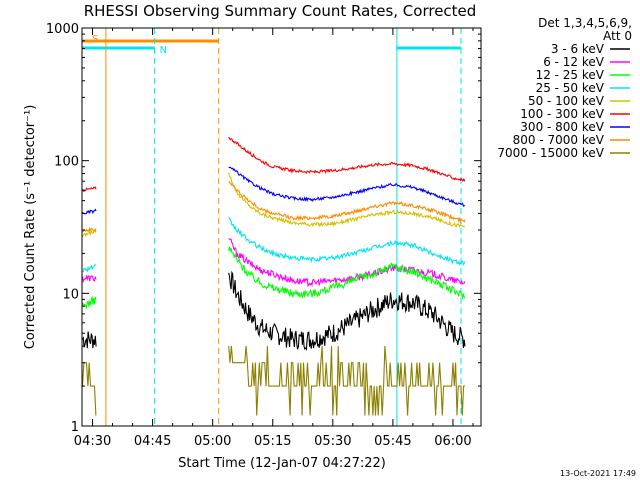  What do you see at coordinates (272, 441) in the screenshot?
I see `x-tick-label: 05:15` at bounding box center [272, 441].